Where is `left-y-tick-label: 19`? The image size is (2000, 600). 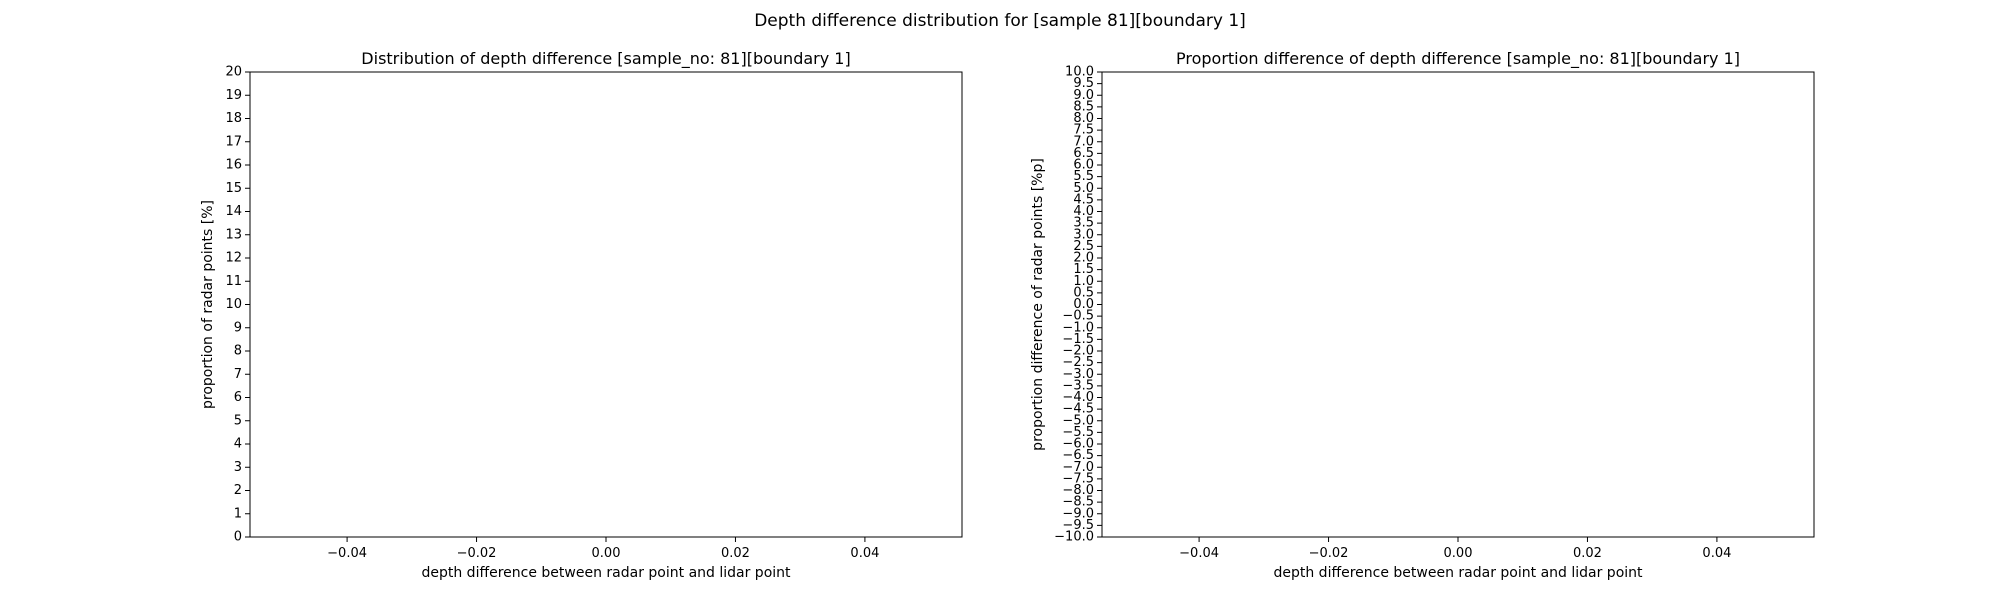
left-y-tick-label: 19 is located at coordinates (233, 95).